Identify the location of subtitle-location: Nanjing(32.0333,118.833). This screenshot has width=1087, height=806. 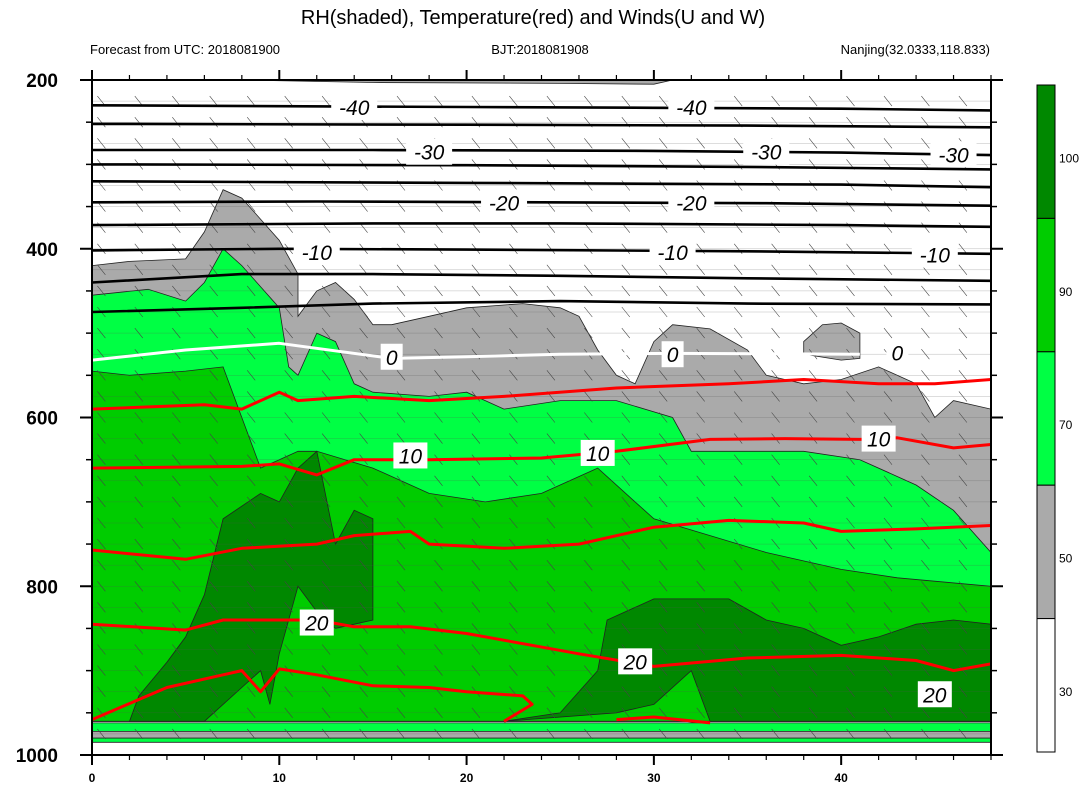
(915, 49).